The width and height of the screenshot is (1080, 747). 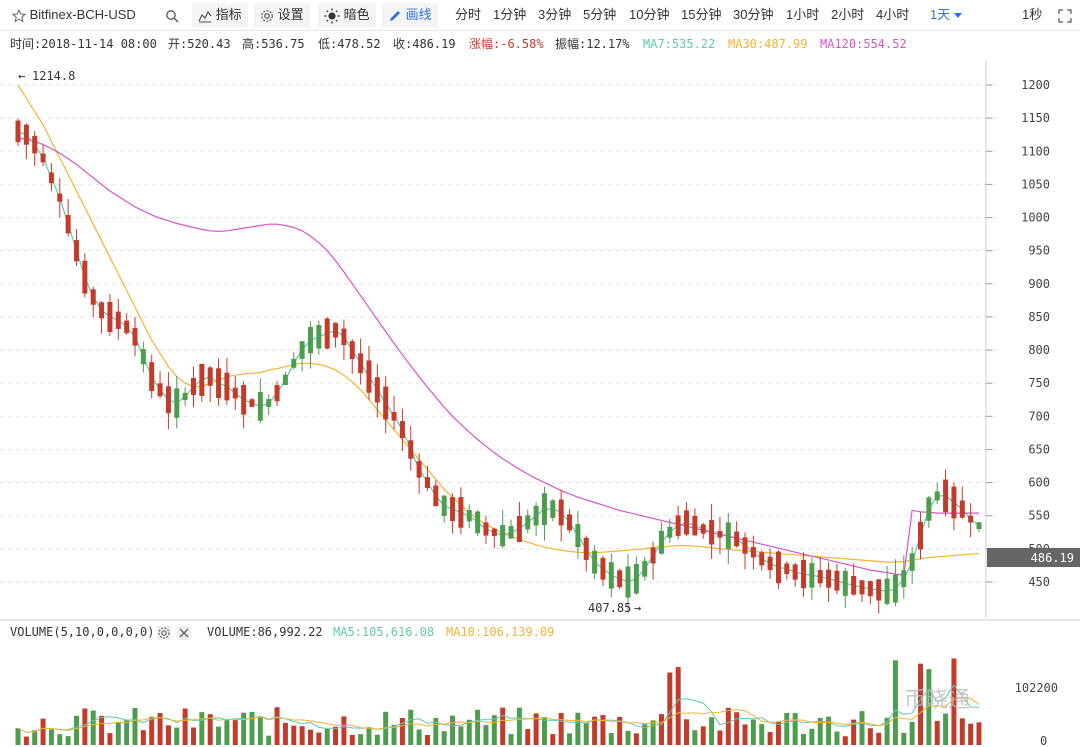 What do you see at coordinates (220, 15) in the screenshot?
I see `indicators-button: 指标` at bounding box center [220, 15].